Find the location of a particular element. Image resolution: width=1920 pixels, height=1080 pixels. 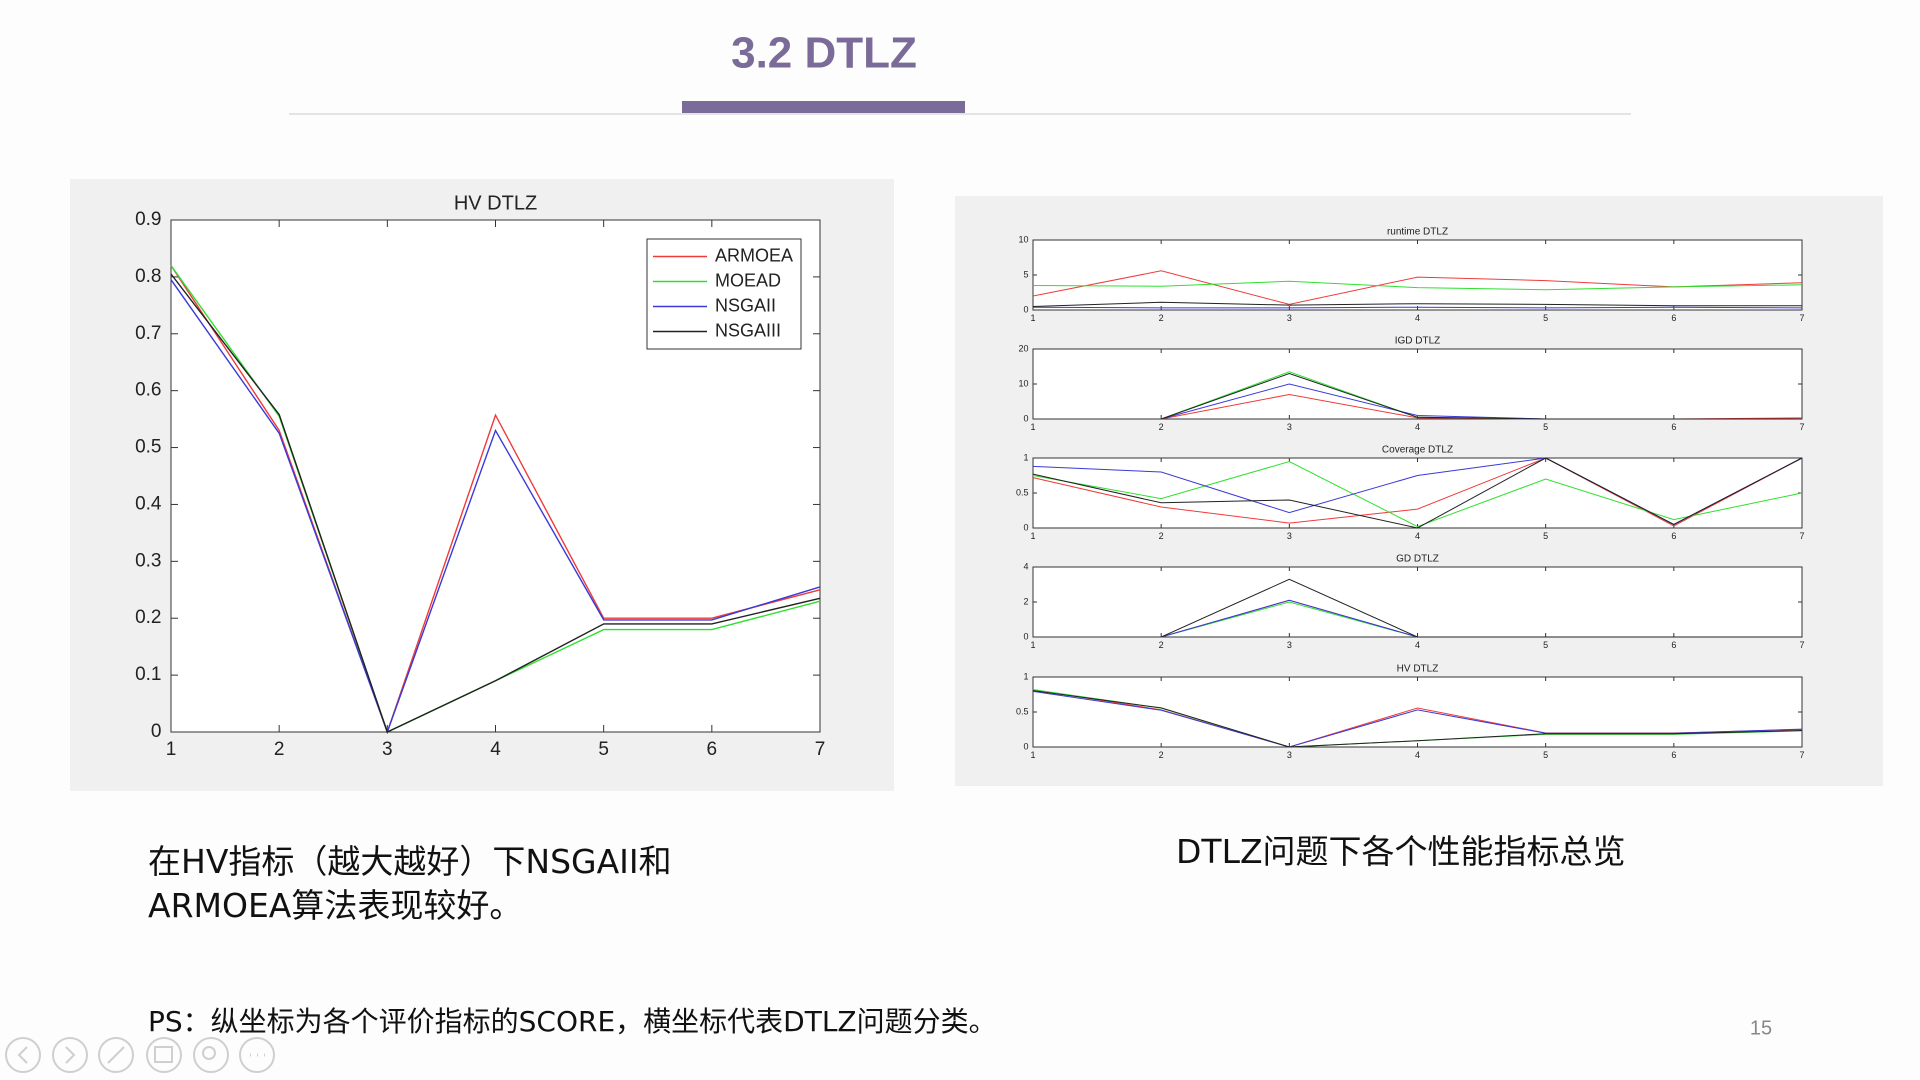

pen-button is located at coordinates (116, 1055).